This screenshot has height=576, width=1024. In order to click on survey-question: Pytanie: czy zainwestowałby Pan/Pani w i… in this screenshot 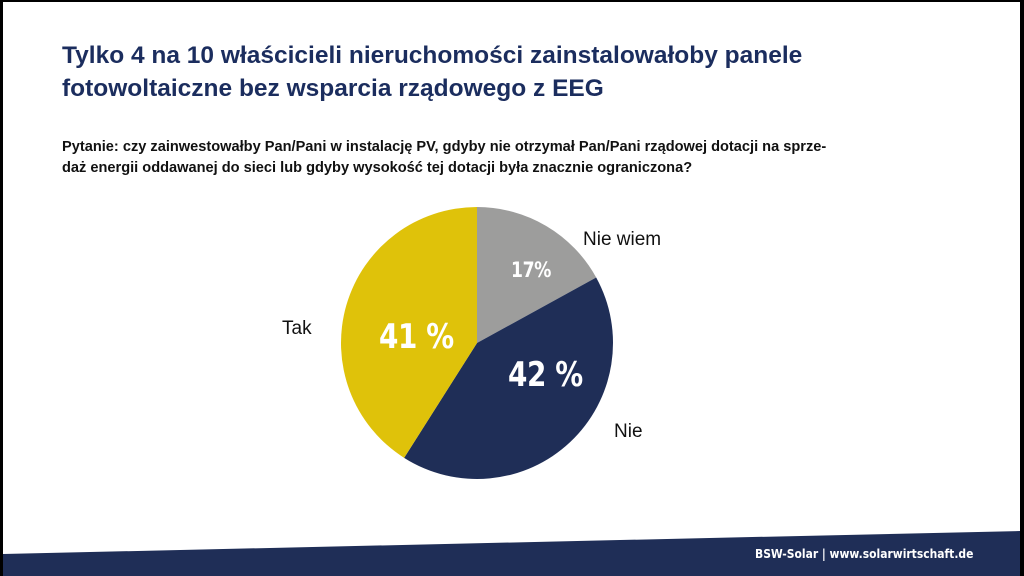, I will do `click(512, 158)`.